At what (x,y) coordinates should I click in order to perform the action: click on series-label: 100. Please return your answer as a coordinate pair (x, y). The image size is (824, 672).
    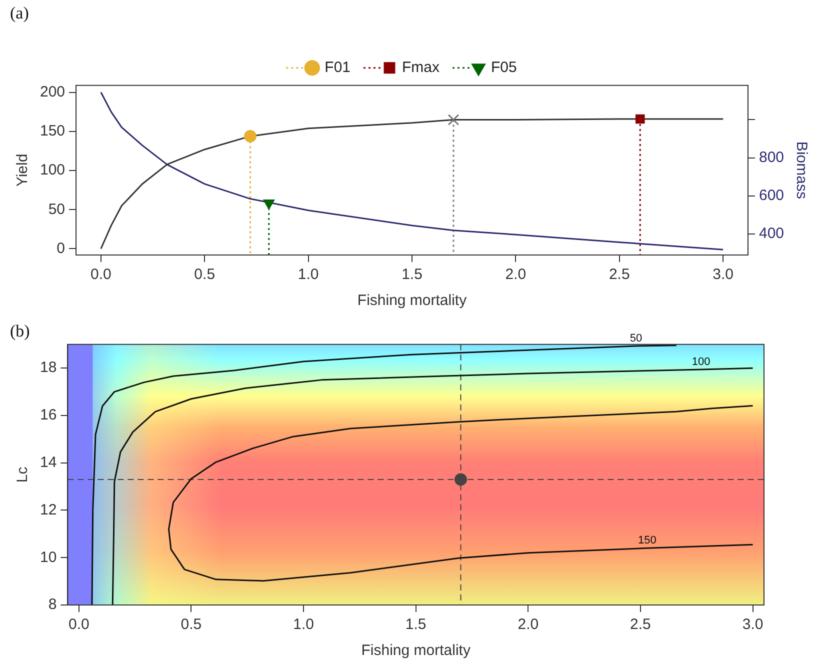
    Looking at the image, I should click on (701, 362).